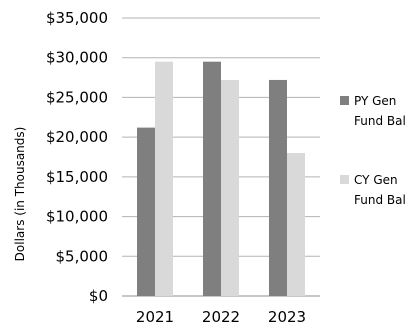 This screenshot has height=331, width=409. What do you see at coordinates (380, 190) in the screenshot?
I see `legend-label-cy: CY Gen Fund Bal` at bounding box center [380, 190].